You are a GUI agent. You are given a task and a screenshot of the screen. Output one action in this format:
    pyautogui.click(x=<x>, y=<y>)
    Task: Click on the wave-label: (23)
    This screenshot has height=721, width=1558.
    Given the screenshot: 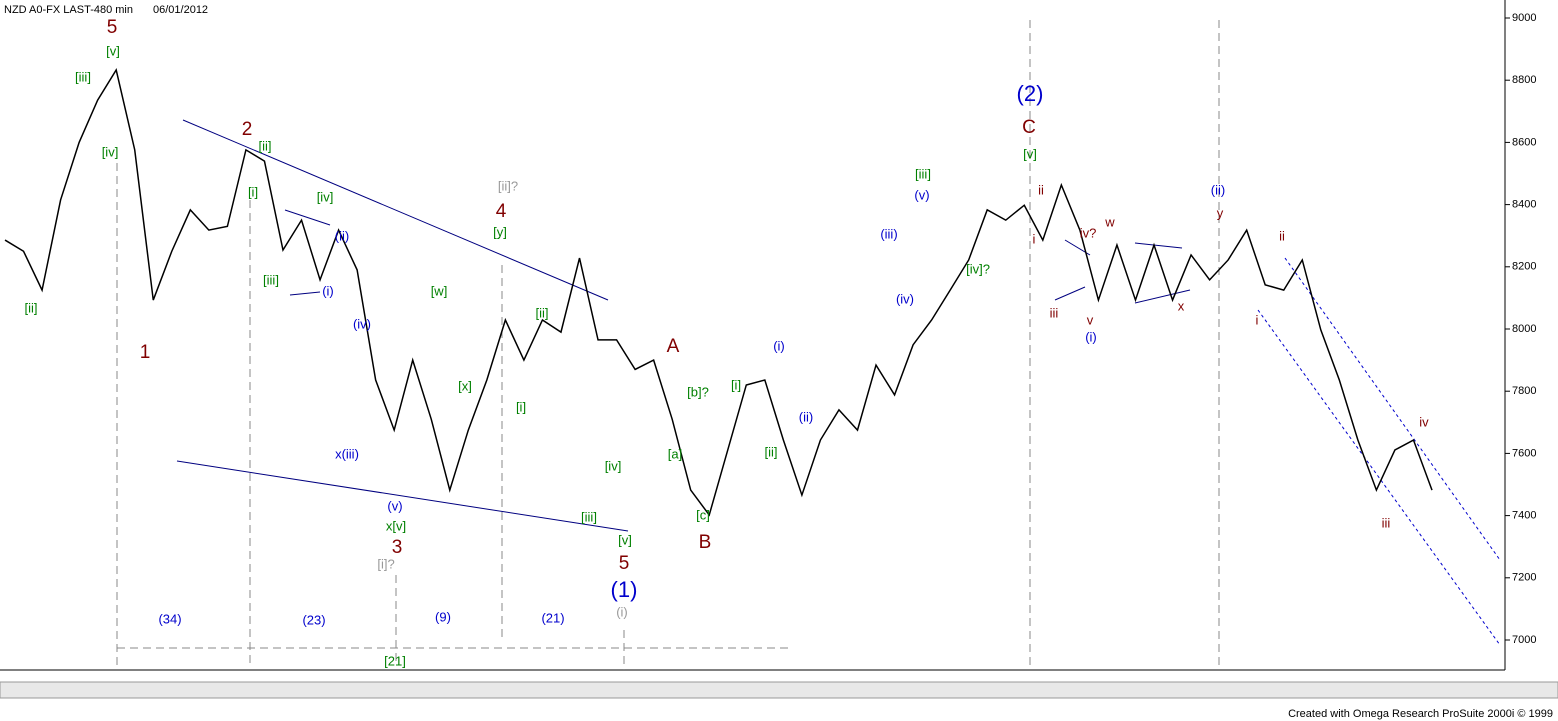 What is the action you would take?
    pyautogui.click(x=313, y=619)
    